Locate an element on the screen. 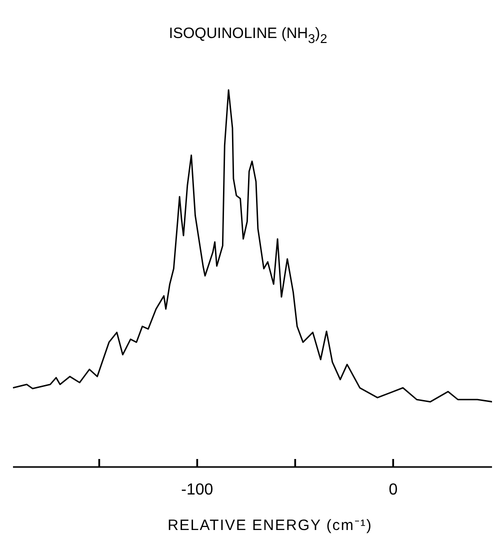 This screenshot has height=549, width=500. x-tick-label: 0 is located at coordinates (393, 489).